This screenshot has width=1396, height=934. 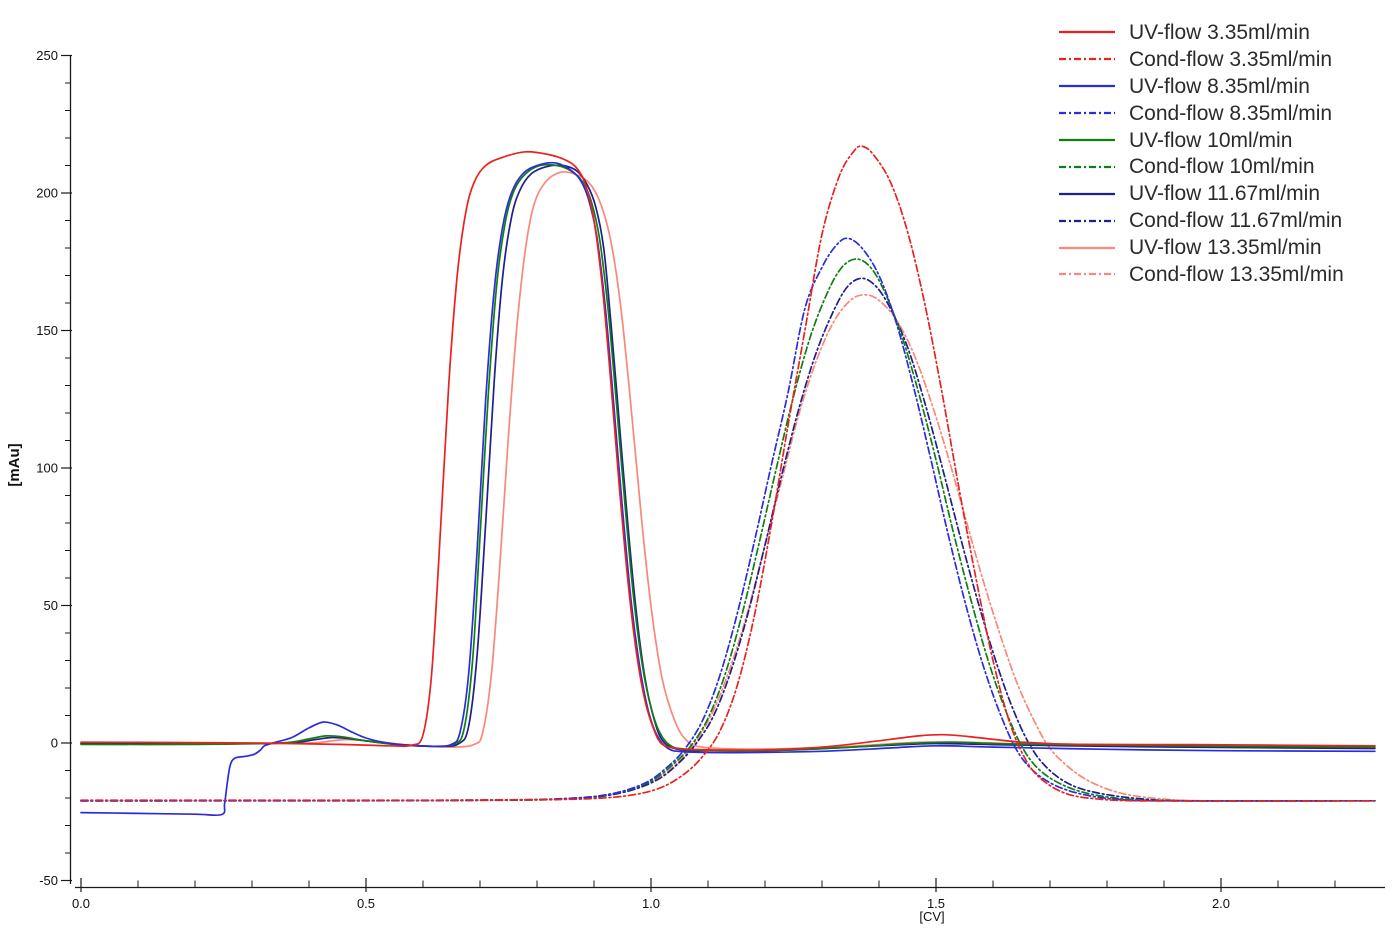 I want to click on legend-label: UV-flow 10ml/min, so click(x=1211, y=140).